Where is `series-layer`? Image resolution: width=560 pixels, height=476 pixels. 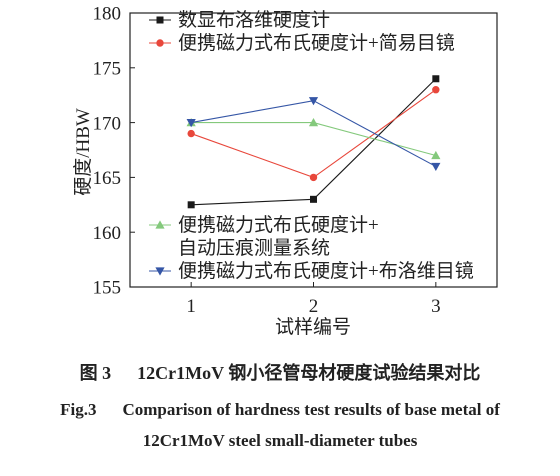
series-layer is located at coordinates (313, 142).